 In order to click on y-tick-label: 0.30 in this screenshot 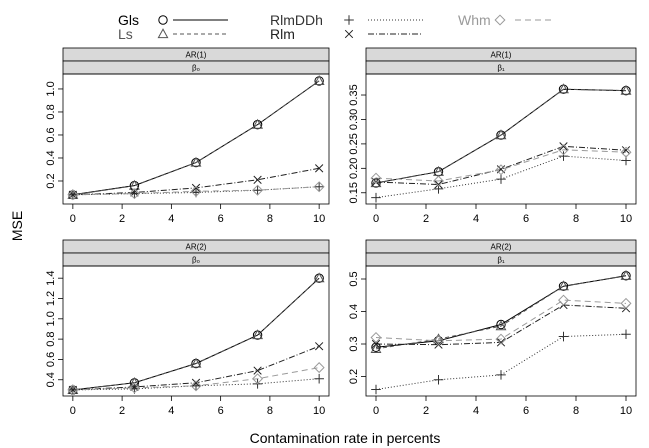, I will do `click(354, 119)`.